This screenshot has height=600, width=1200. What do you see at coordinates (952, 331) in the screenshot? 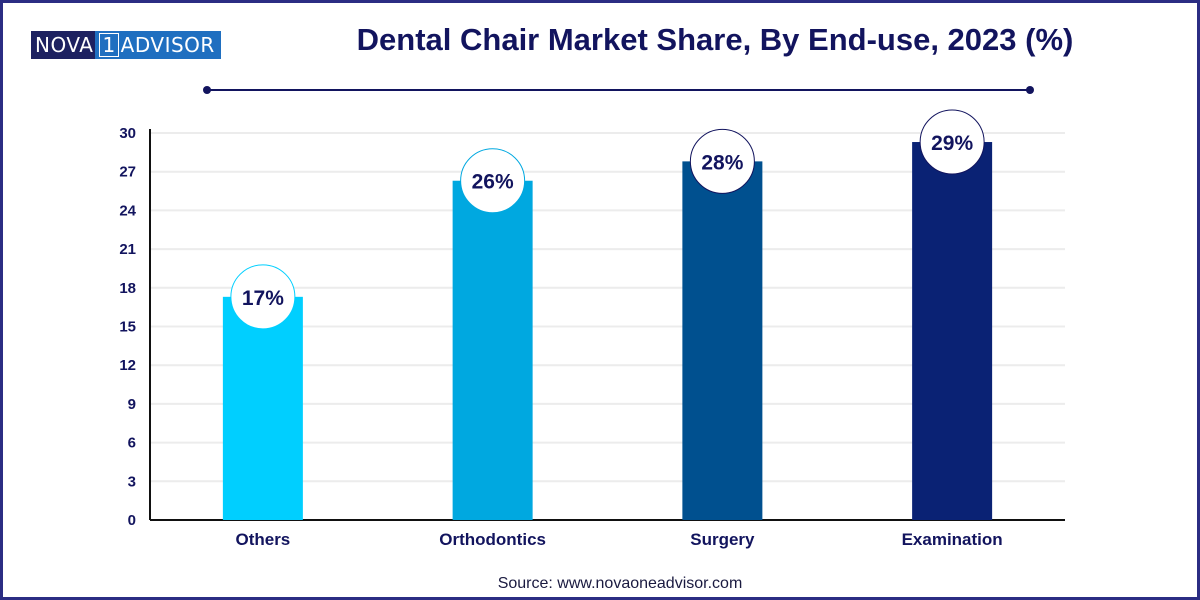
I see `bar-examination` at bounding box center [952, 331].